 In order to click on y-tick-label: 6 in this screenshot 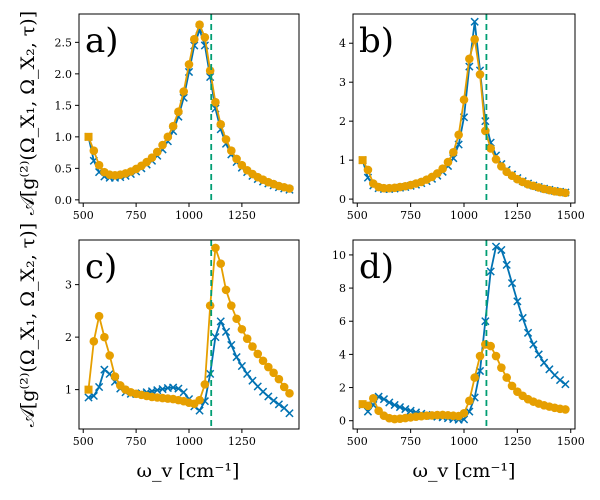, I will do `click(342, 321)`.